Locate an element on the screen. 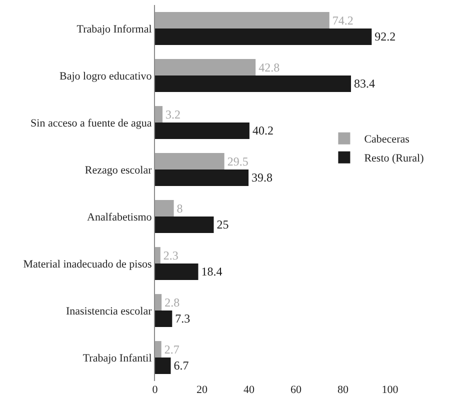  x-tick-label: 100 is located at coordinates (390, 390).